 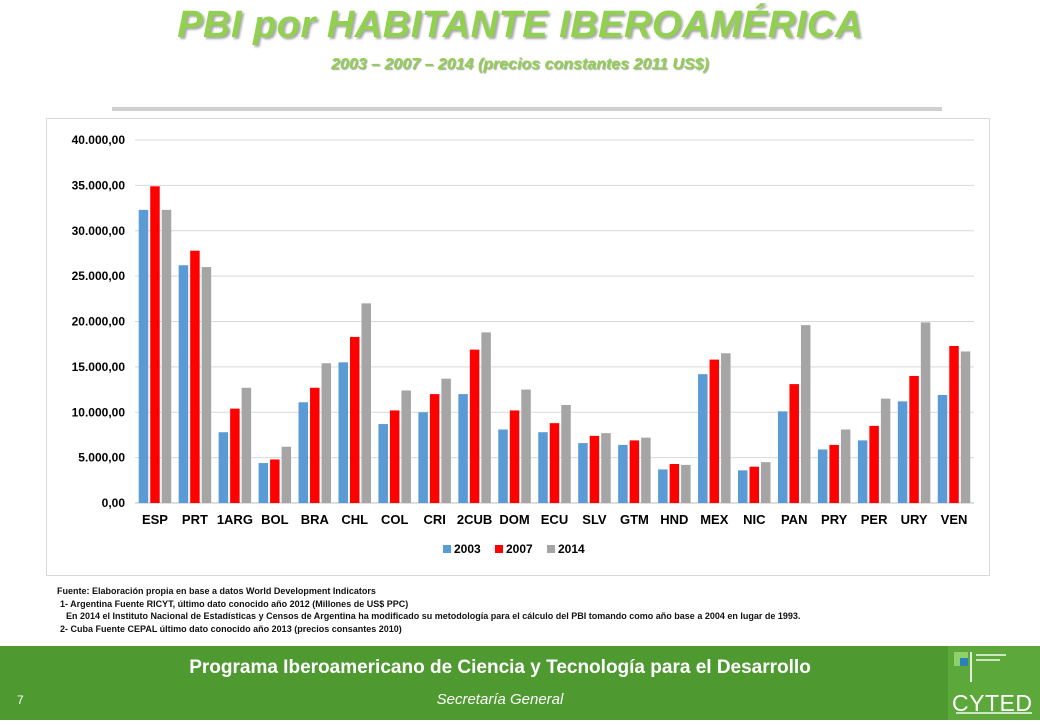 What do you see at coordinates (965, 427) in the screenshot?
I see `bar-2014-VEN` at bounding box center [965, 427].